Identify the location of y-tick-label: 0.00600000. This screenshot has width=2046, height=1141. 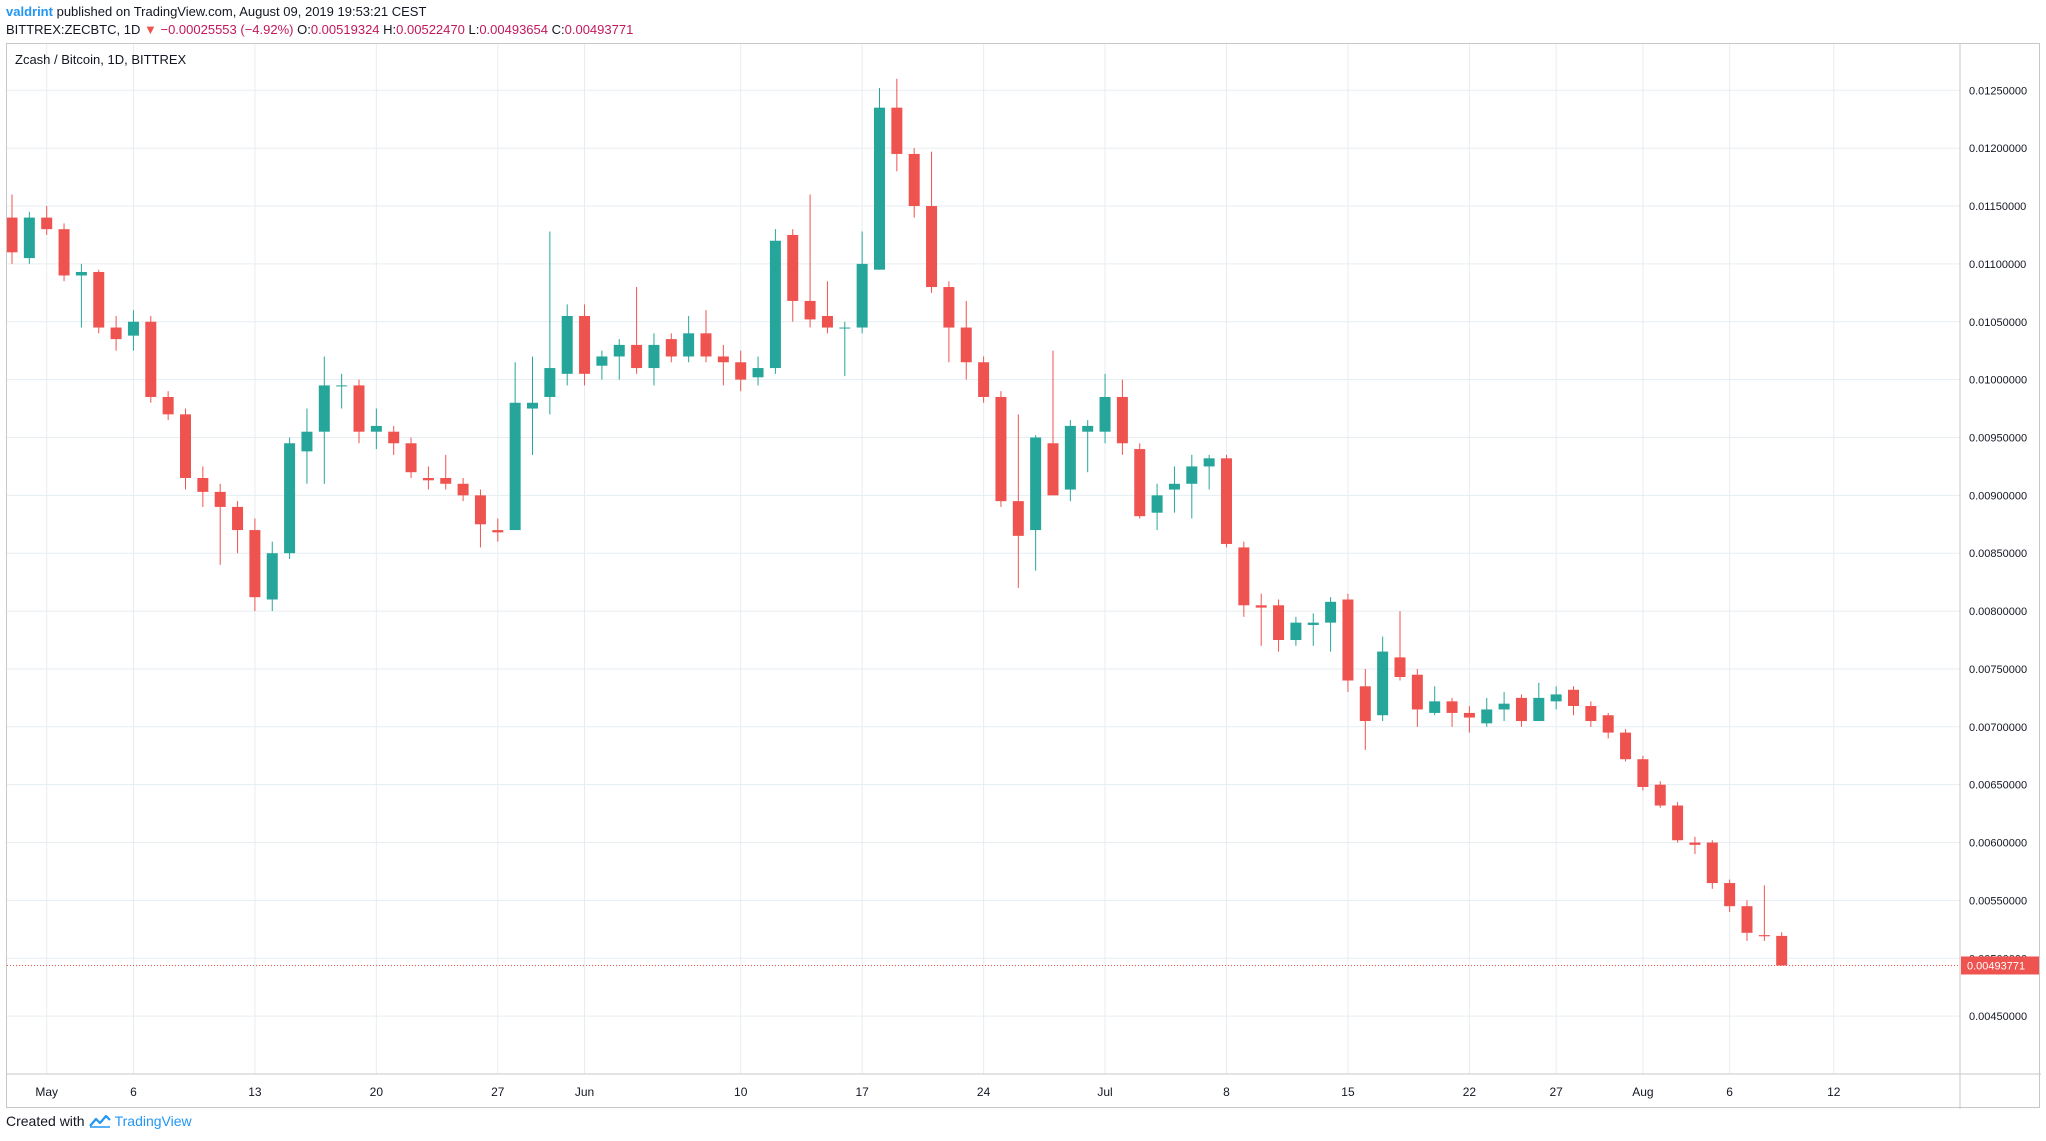
(1998, 844).